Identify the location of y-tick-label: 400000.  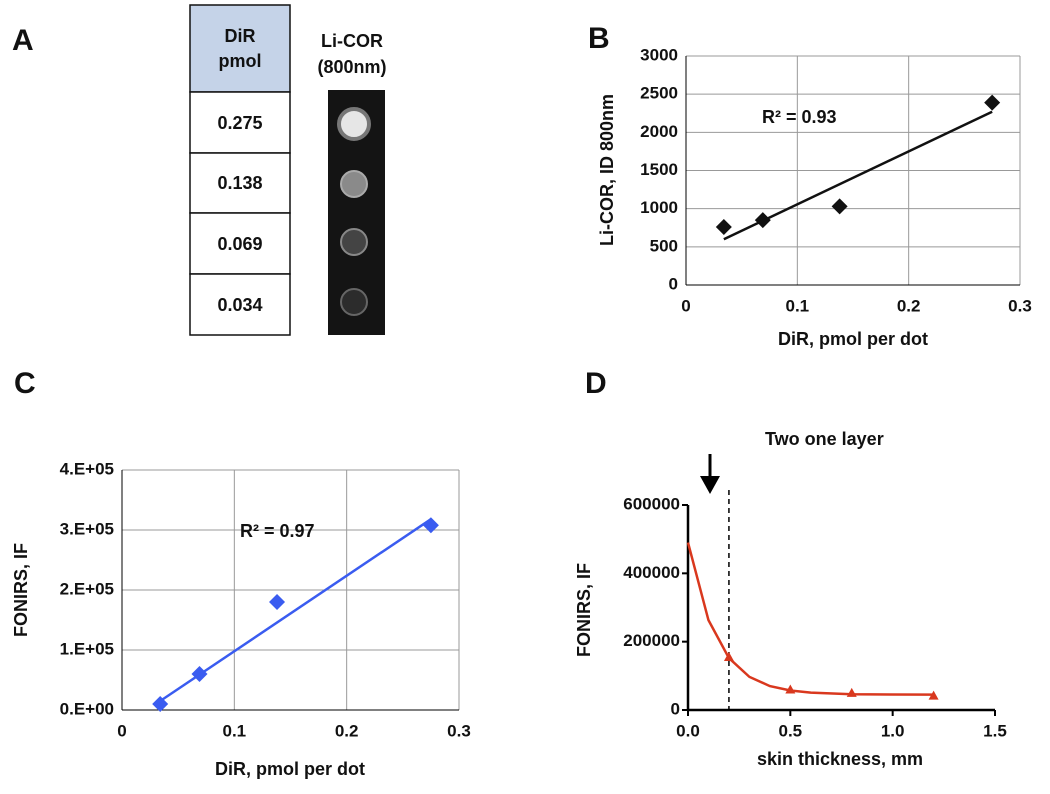
(651, 572).